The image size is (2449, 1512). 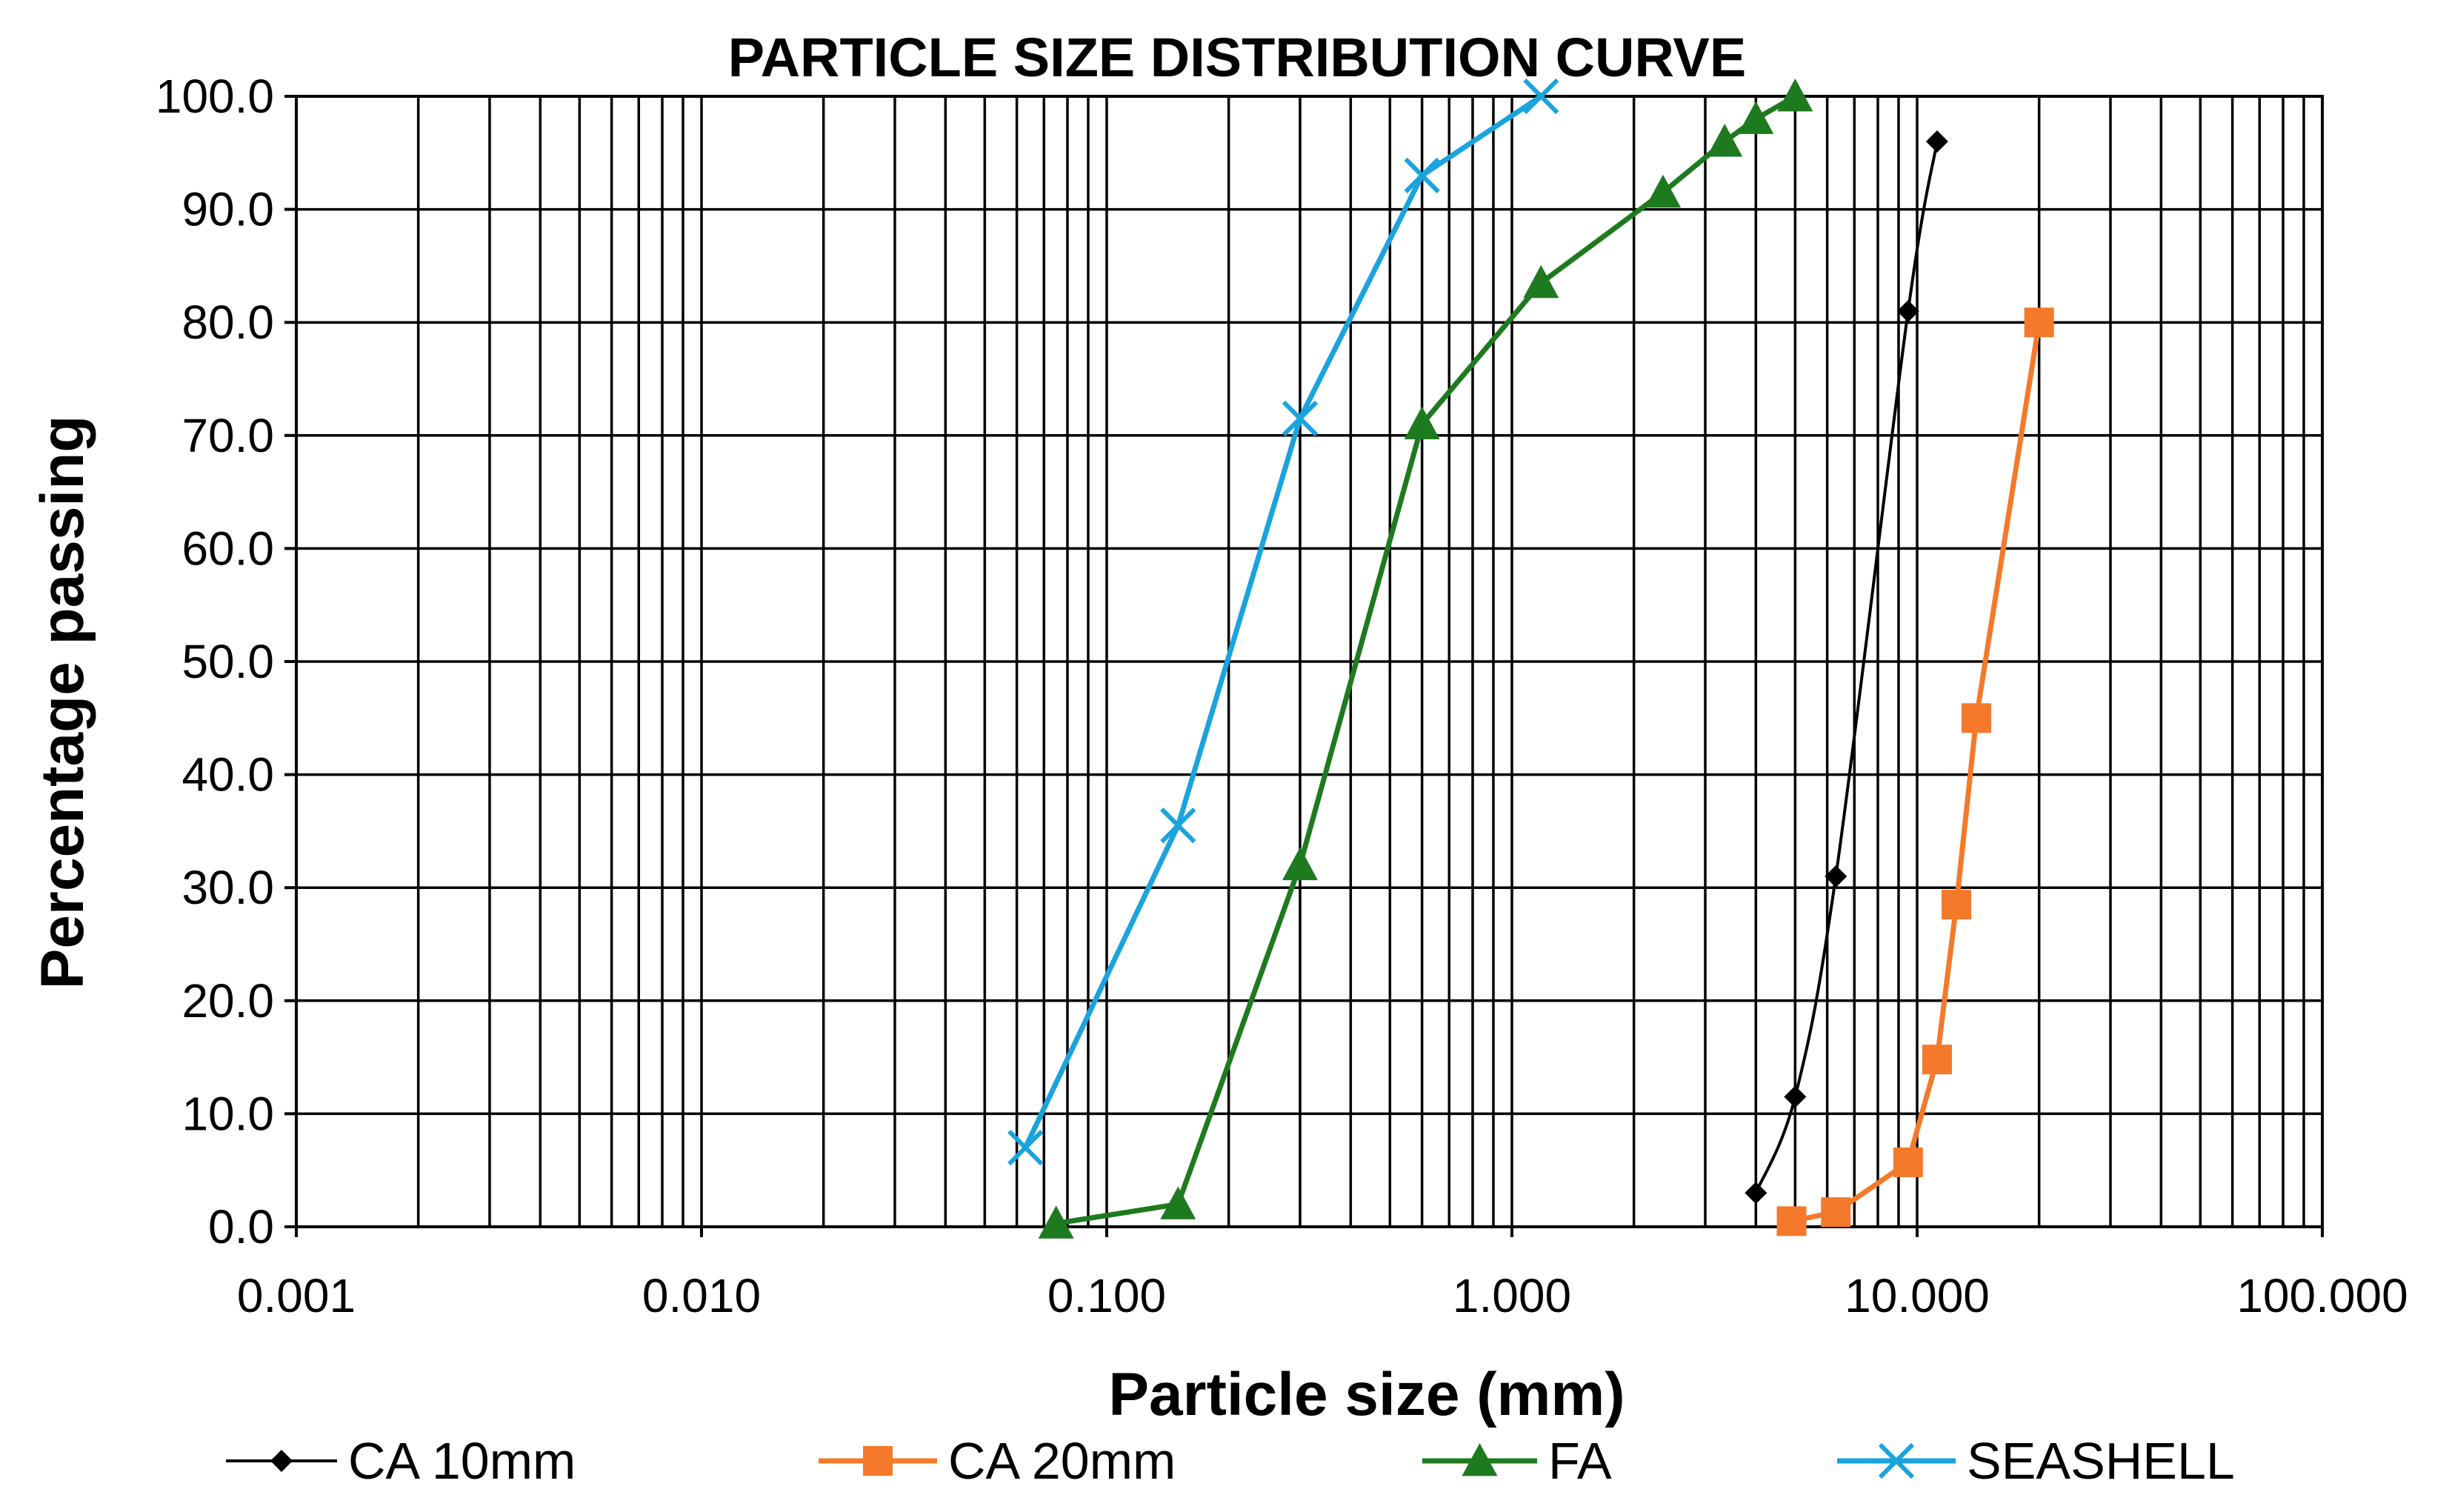 What do you see at coordinates (227, 435) in the screenshot?
I see `y-tick-label: 70.0` at bounding box center [227, 435].